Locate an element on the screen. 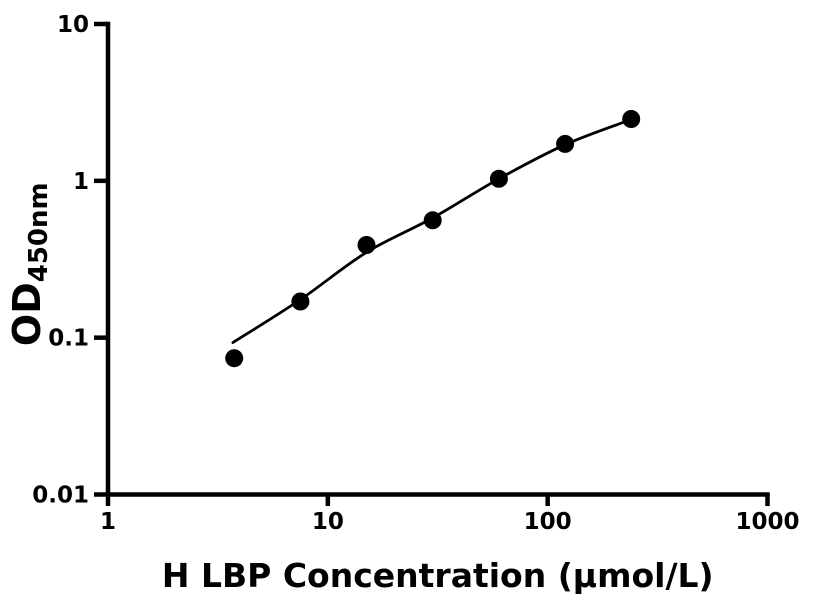 This screenshot has width=816, height=612. y-axis-title: OD450nm is located at coordinates (29, 264).